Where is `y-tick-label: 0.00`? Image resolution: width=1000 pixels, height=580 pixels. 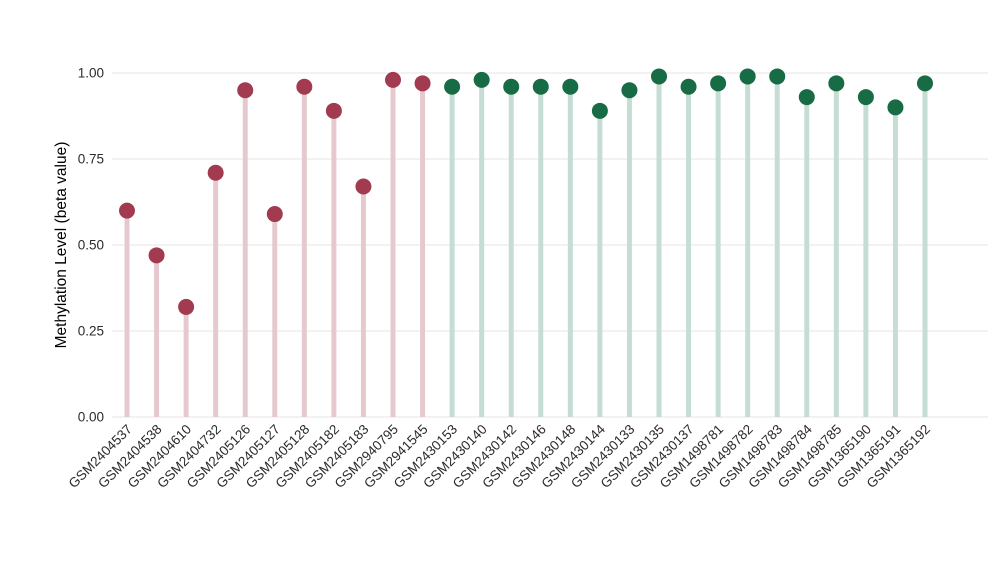 y-tick-label: 0.00 is located at coordinates (91, 417).